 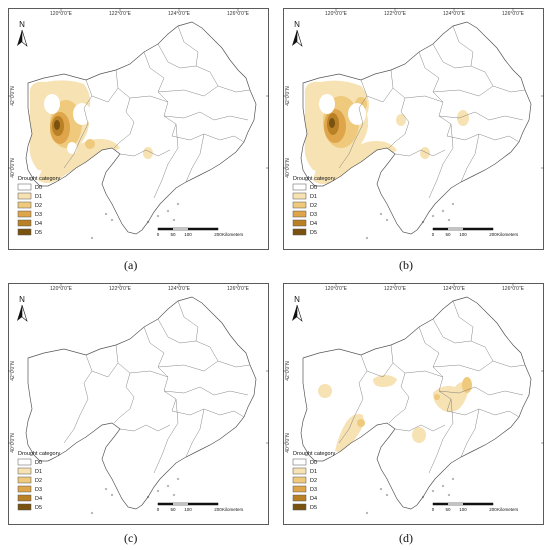 I want to click on panel-caption-d: (d), so click(x=406, y=538).